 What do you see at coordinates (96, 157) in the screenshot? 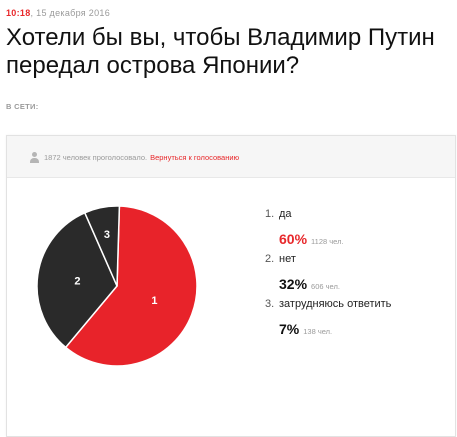
I see `voters-count-text: 1872 человек проголосовало.` at bounding box center [96, 157].